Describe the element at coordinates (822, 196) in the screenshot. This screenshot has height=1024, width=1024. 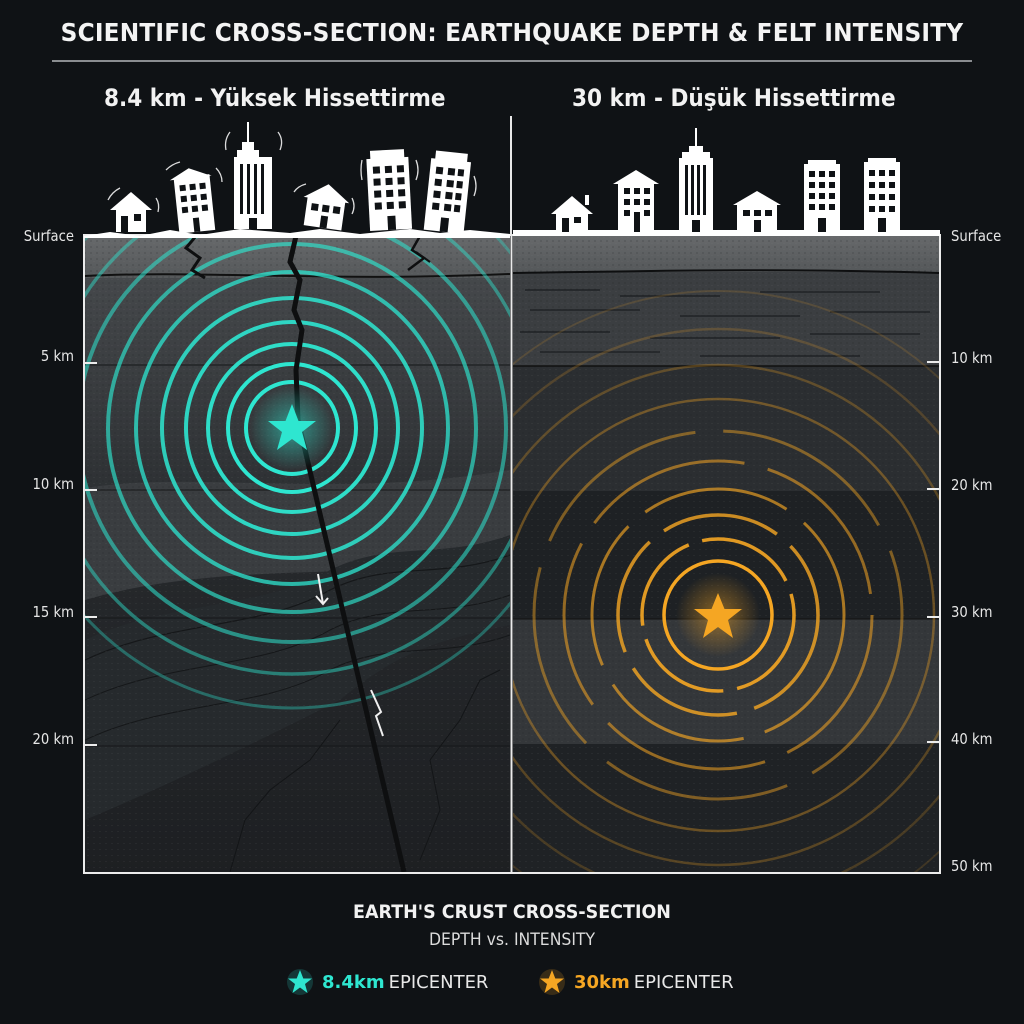
I see `apartment-tall-icon` at that location.